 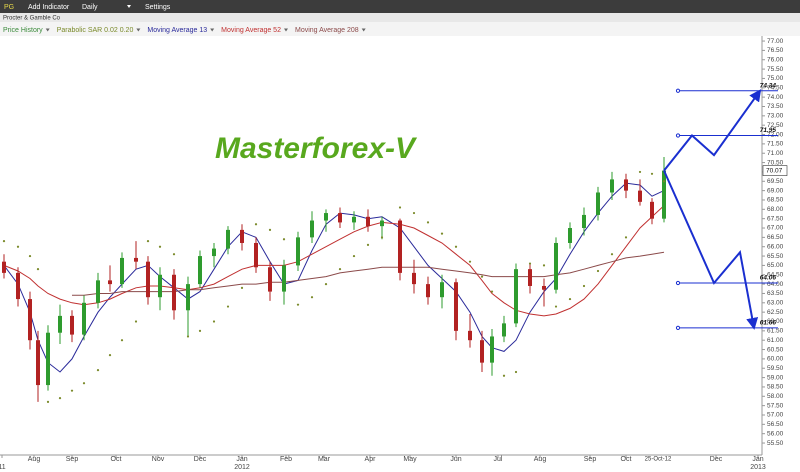 I want to click on y-tick-label: 60.50, so click(x=775, y=349).